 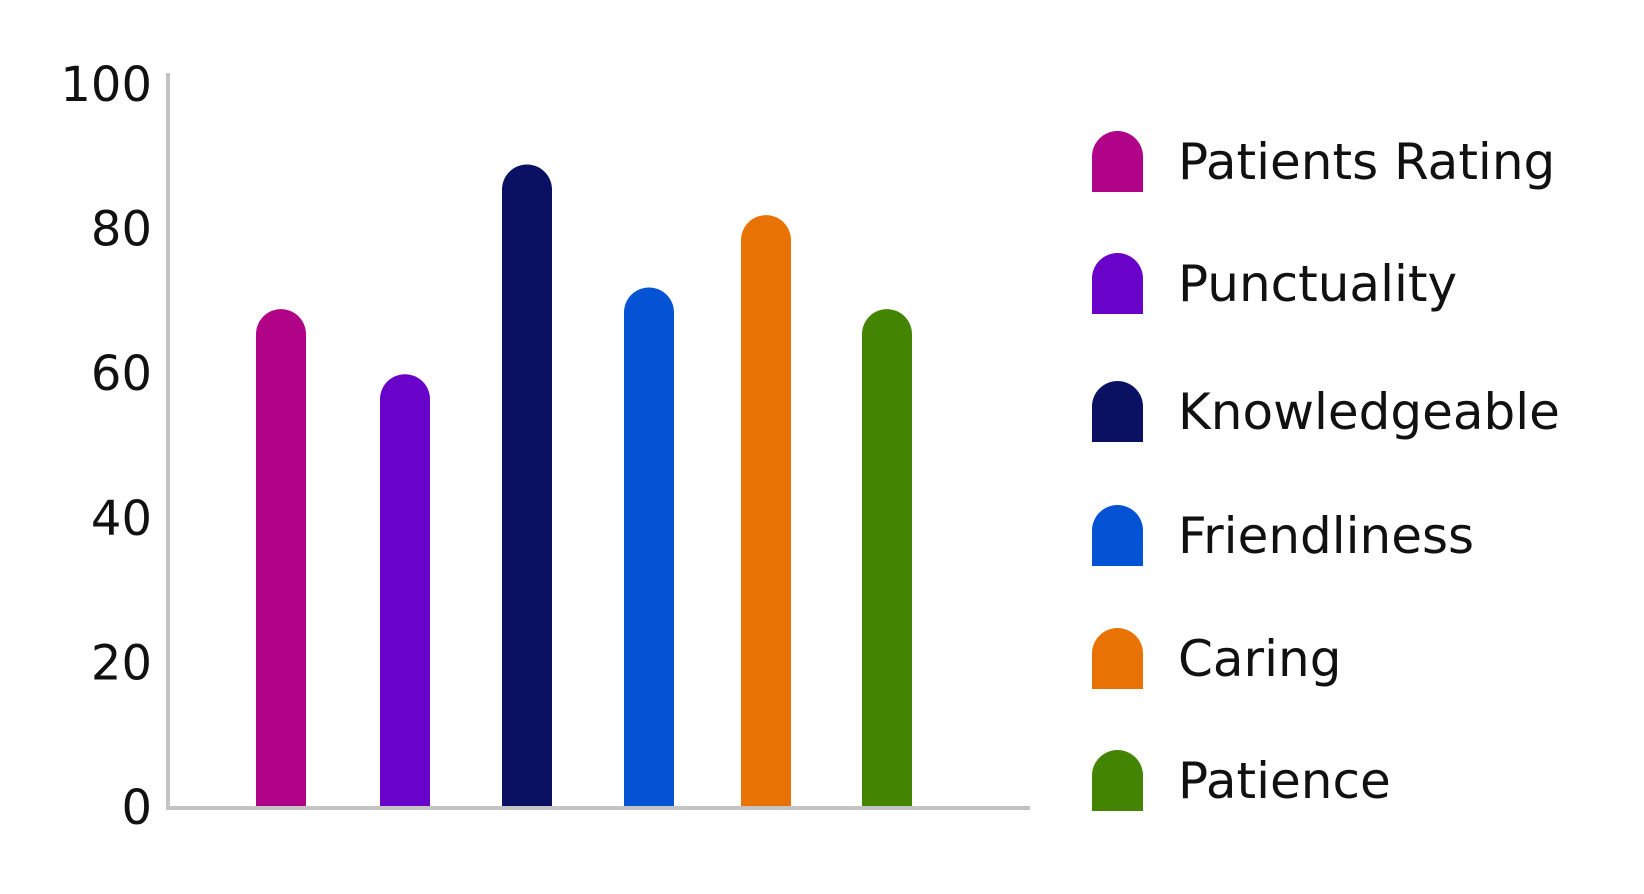 What do you see at coordinates (1284, 781) in the screenshot?
I see `legend-label: Patience` at bounding box center [1284, 781].